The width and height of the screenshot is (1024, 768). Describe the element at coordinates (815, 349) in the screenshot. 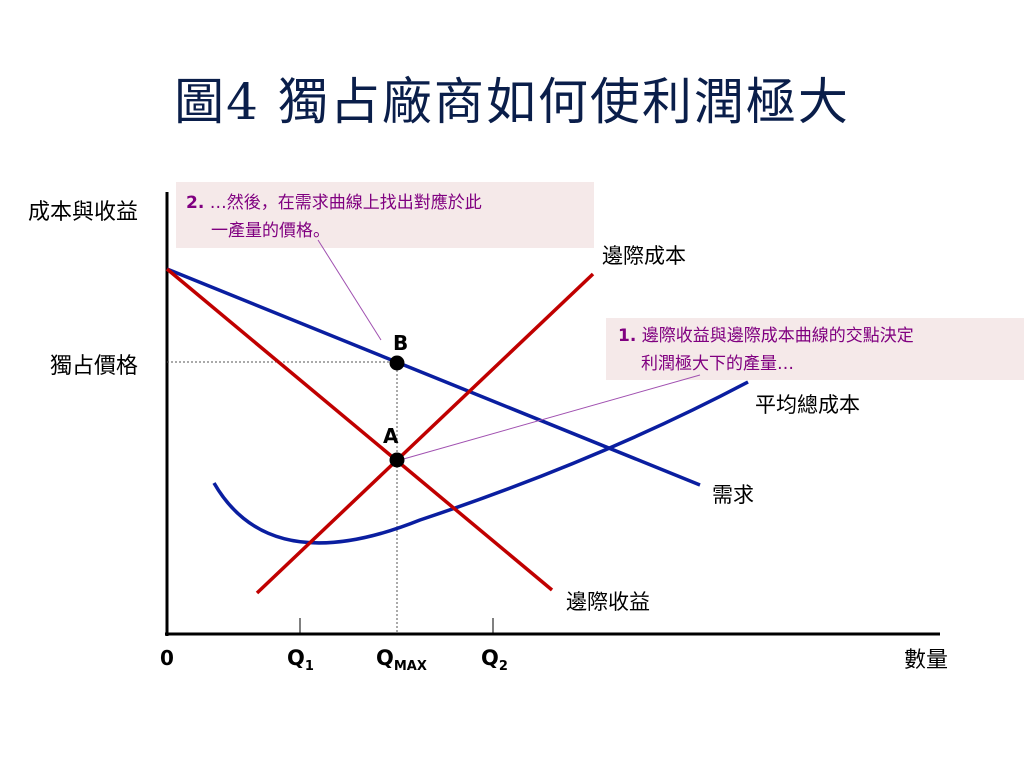

I see `annotation-1-box` at that location.